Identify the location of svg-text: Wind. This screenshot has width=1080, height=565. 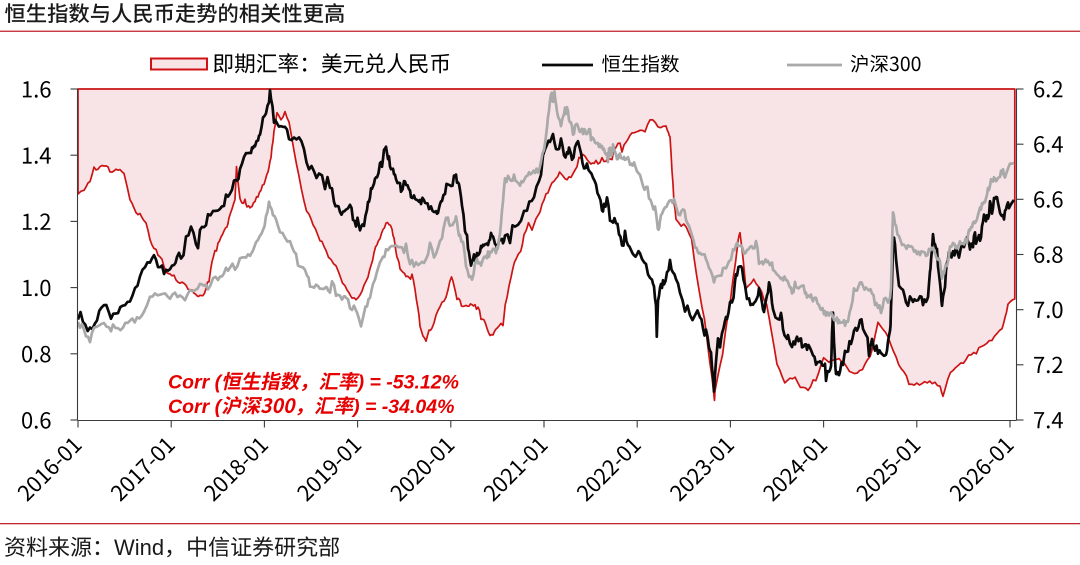
(139, 547).